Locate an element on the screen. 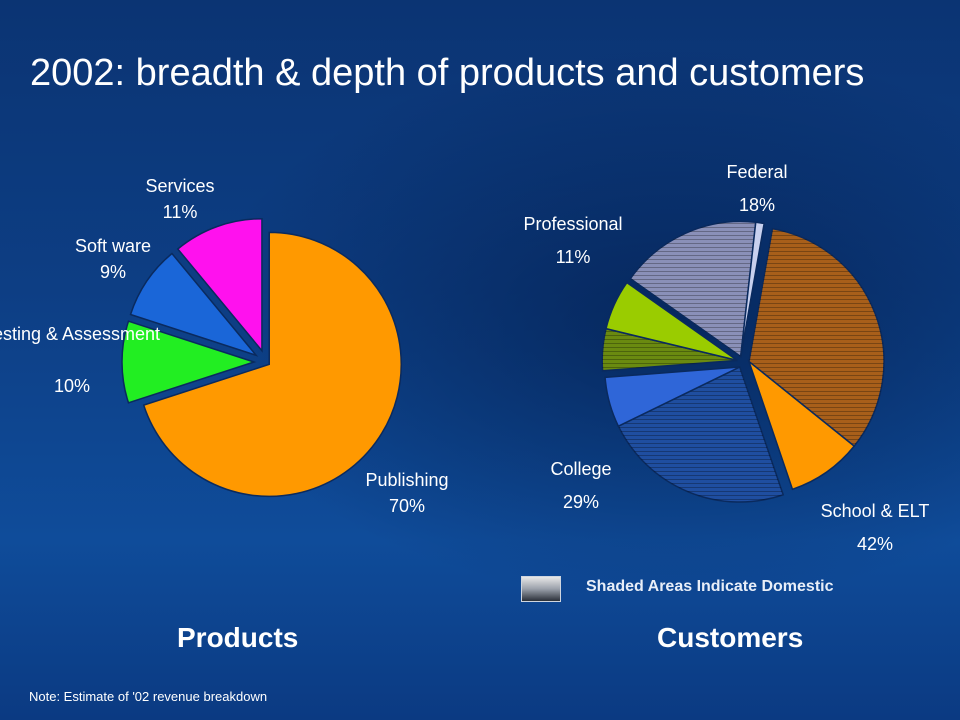 The height and width of the screenshot is (720, 960). products-heading: Products is located at coordinates (238, 637).